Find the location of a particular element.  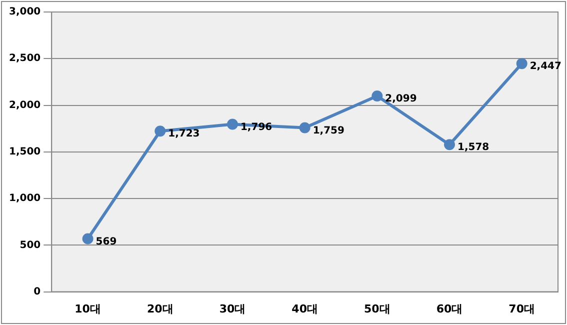

x-tick-label: 10대 is located at coordinates (87, 309).